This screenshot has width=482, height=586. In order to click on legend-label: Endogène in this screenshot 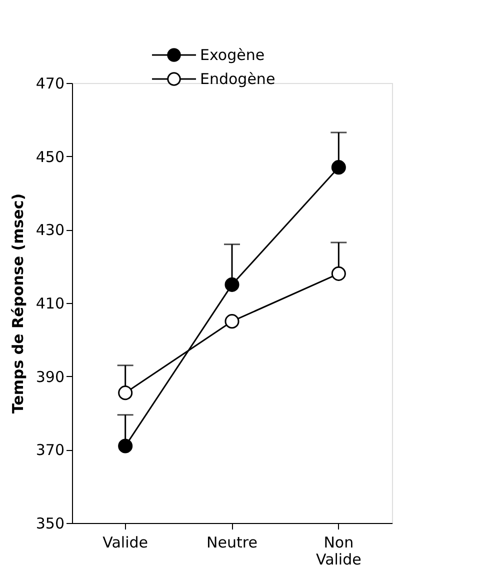, I will do `click(238, 79)`.